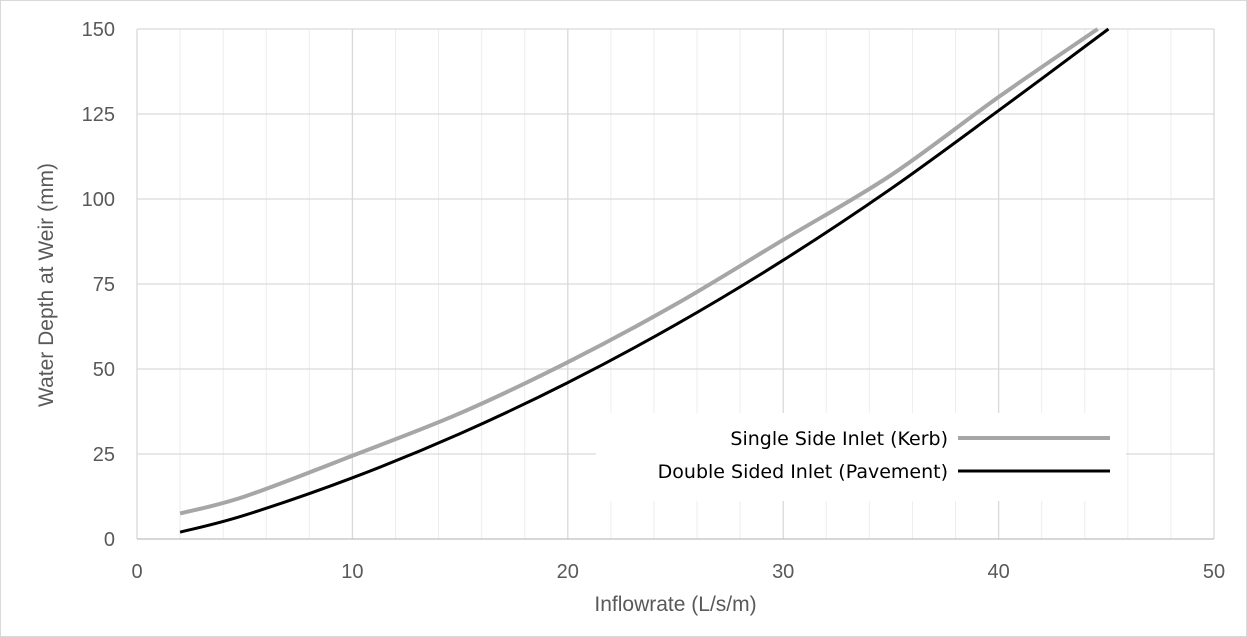 Image resolution: width=1247 pixels, height=637 pixels. Describe the element at coordinates (98, 200) in the screenshot. I see `y-tick-label: 100` at that location.